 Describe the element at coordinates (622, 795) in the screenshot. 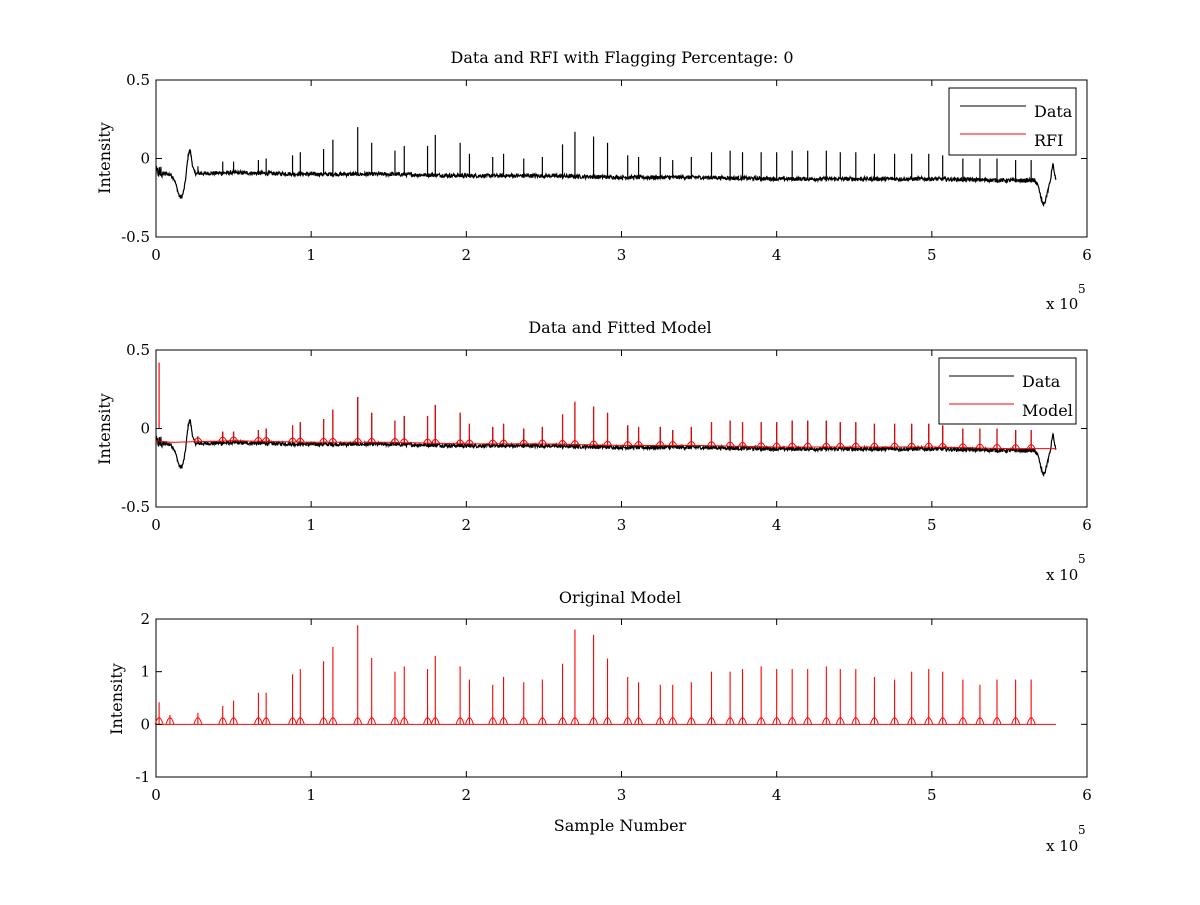

I see `panel3-xtick-label: 3` at that location.